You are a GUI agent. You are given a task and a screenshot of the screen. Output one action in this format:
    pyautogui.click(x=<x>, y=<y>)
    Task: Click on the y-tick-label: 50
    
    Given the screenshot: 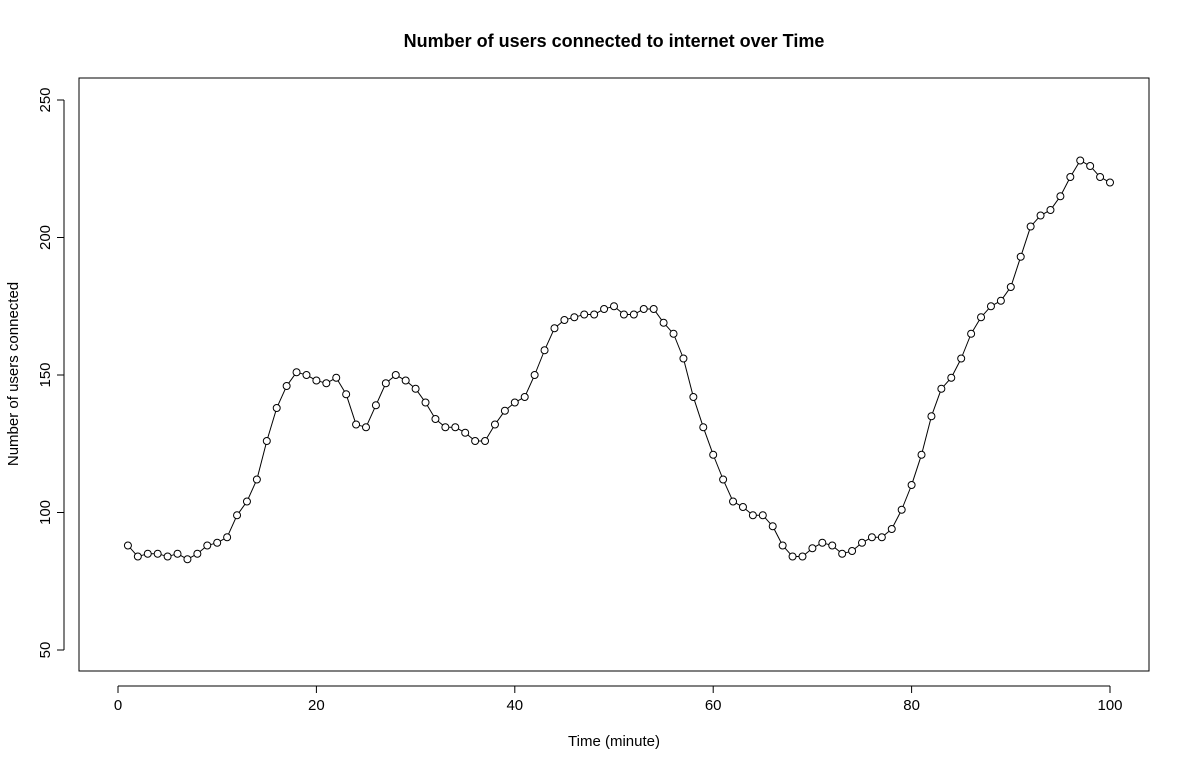 What is the action you would take?
    pyautogui.click(x=45, y=650)
    